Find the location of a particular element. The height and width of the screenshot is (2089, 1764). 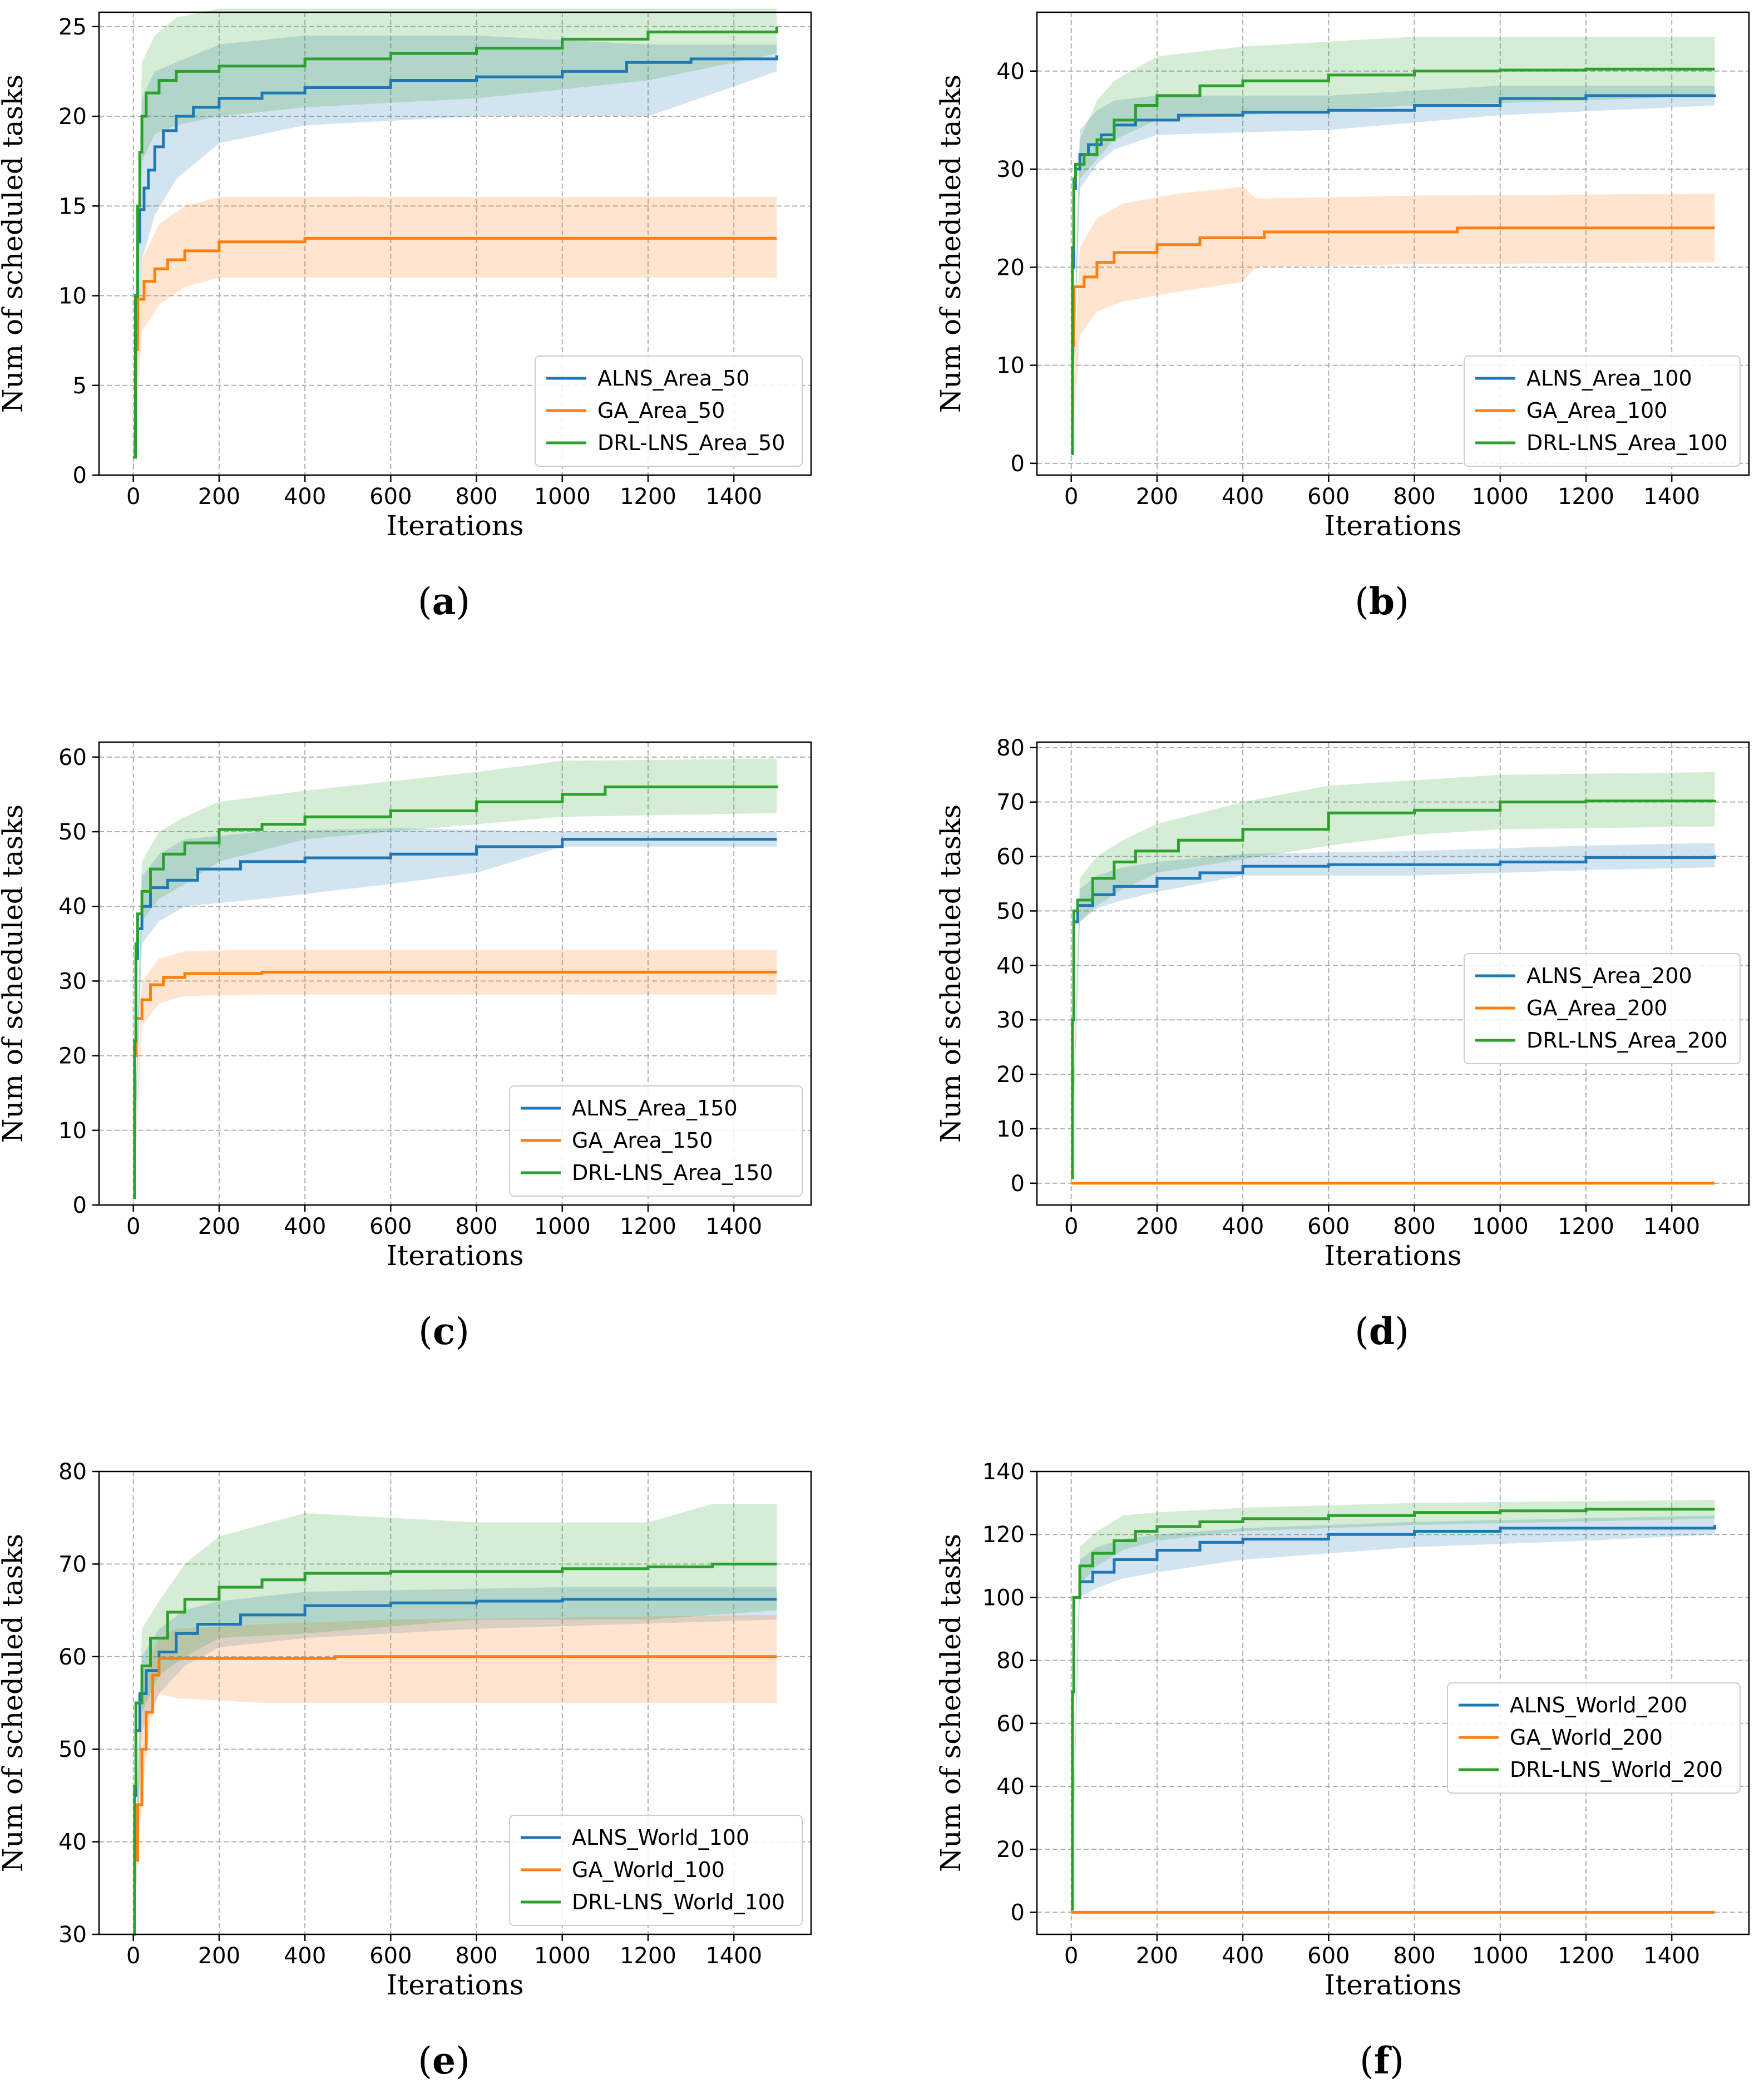

legend-entry: GA_World_100 is located at coordinates (648, 1870).